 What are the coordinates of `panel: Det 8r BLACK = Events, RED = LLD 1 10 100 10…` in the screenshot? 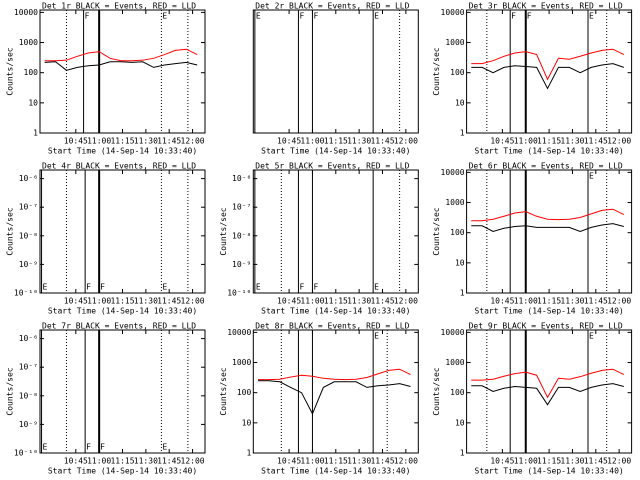 It's located at (319, 399).